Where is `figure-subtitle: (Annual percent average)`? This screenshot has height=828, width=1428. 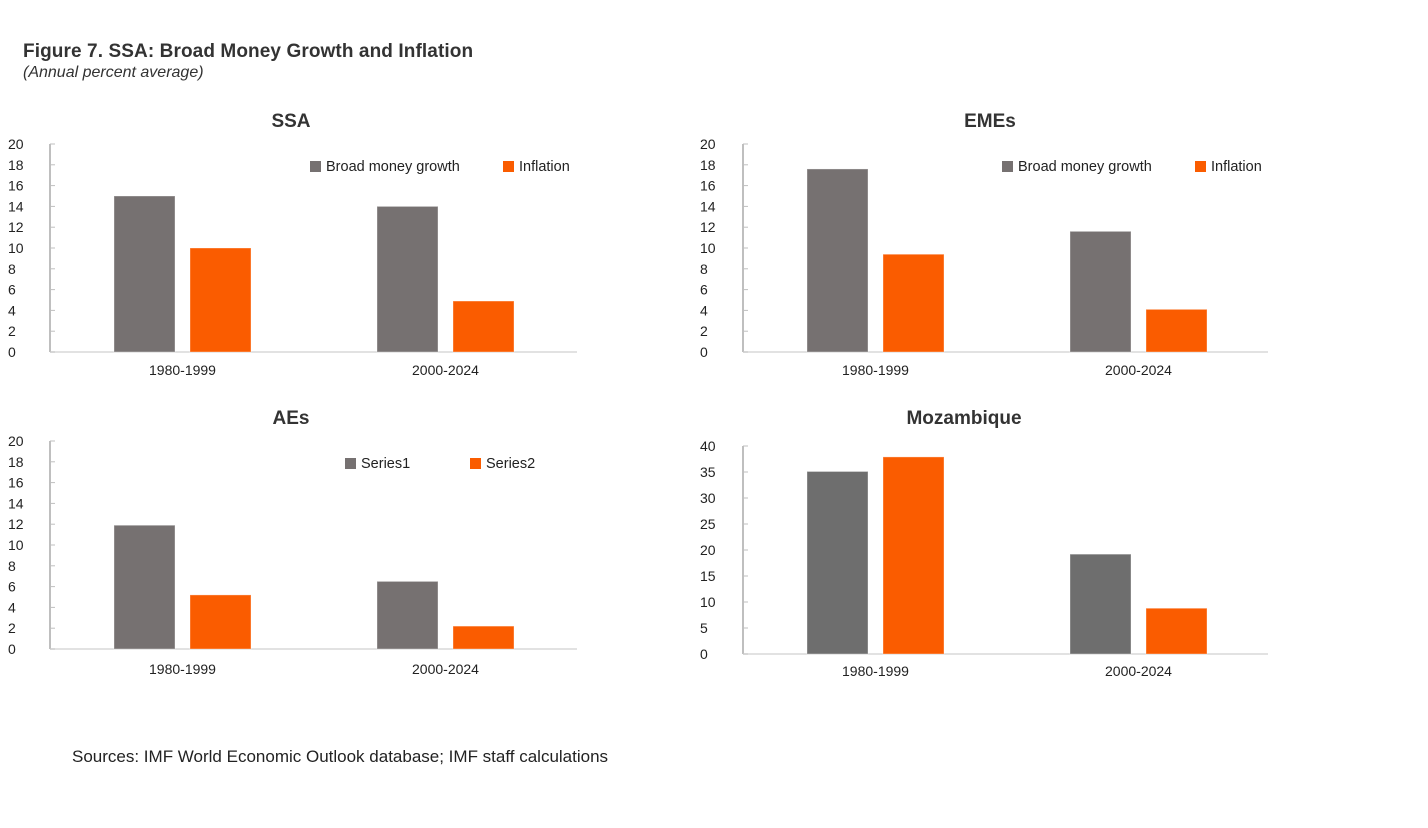 figure-subtitle: (Annual percent average) is located at coordinates (113, 72).